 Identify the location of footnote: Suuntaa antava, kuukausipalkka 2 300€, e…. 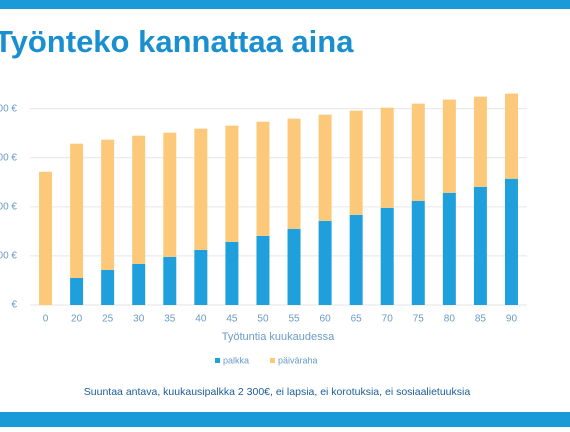
(277, 392).